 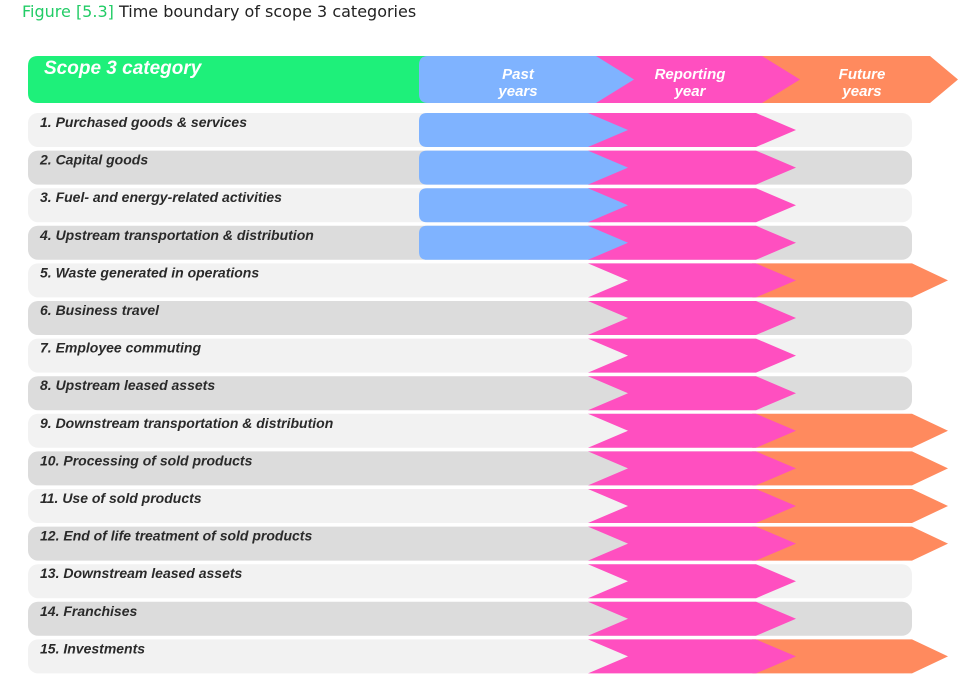 I want to click on table-row: 6. Business travel, so click(x=470, y=318).